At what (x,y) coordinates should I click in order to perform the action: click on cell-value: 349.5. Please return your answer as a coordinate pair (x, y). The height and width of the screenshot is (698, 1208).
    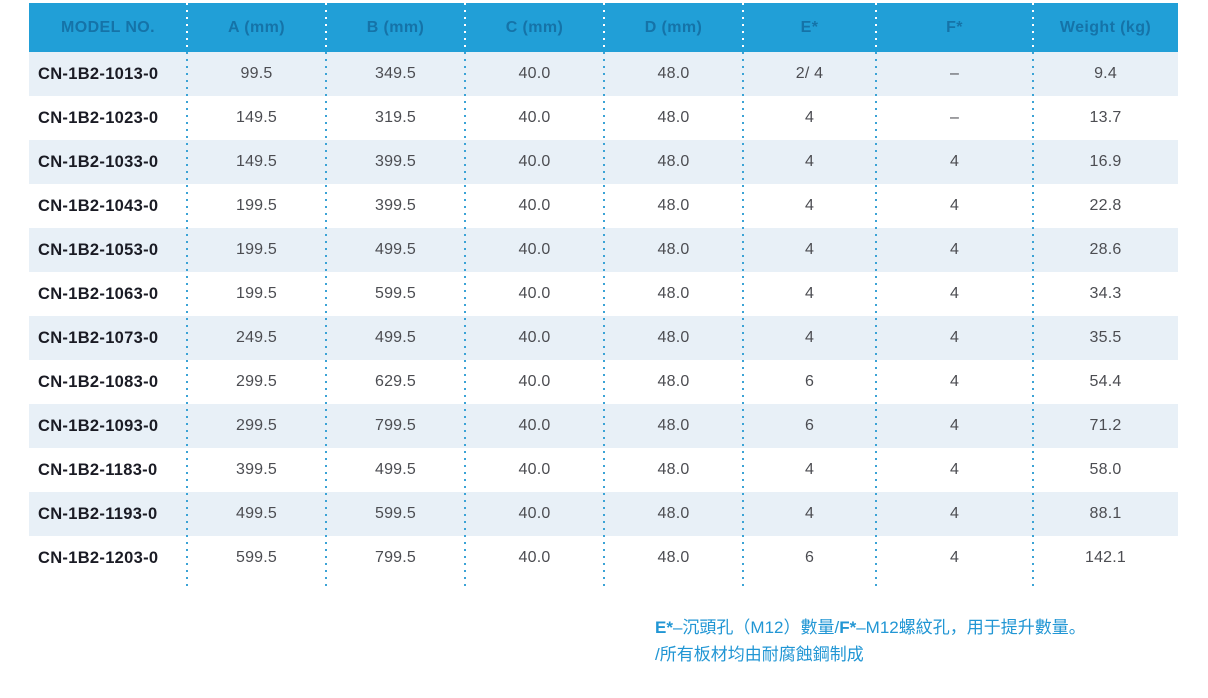
    Looking at the image, I should click on (395, 73).